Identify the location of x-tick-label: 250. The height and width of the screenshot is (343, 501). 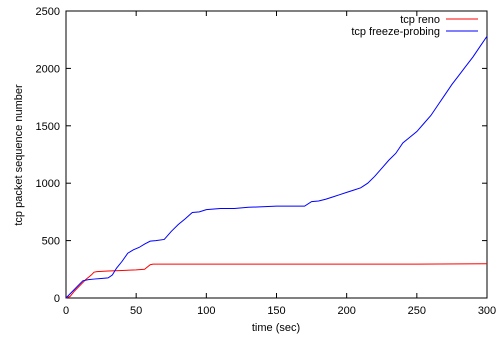
(417, 311).